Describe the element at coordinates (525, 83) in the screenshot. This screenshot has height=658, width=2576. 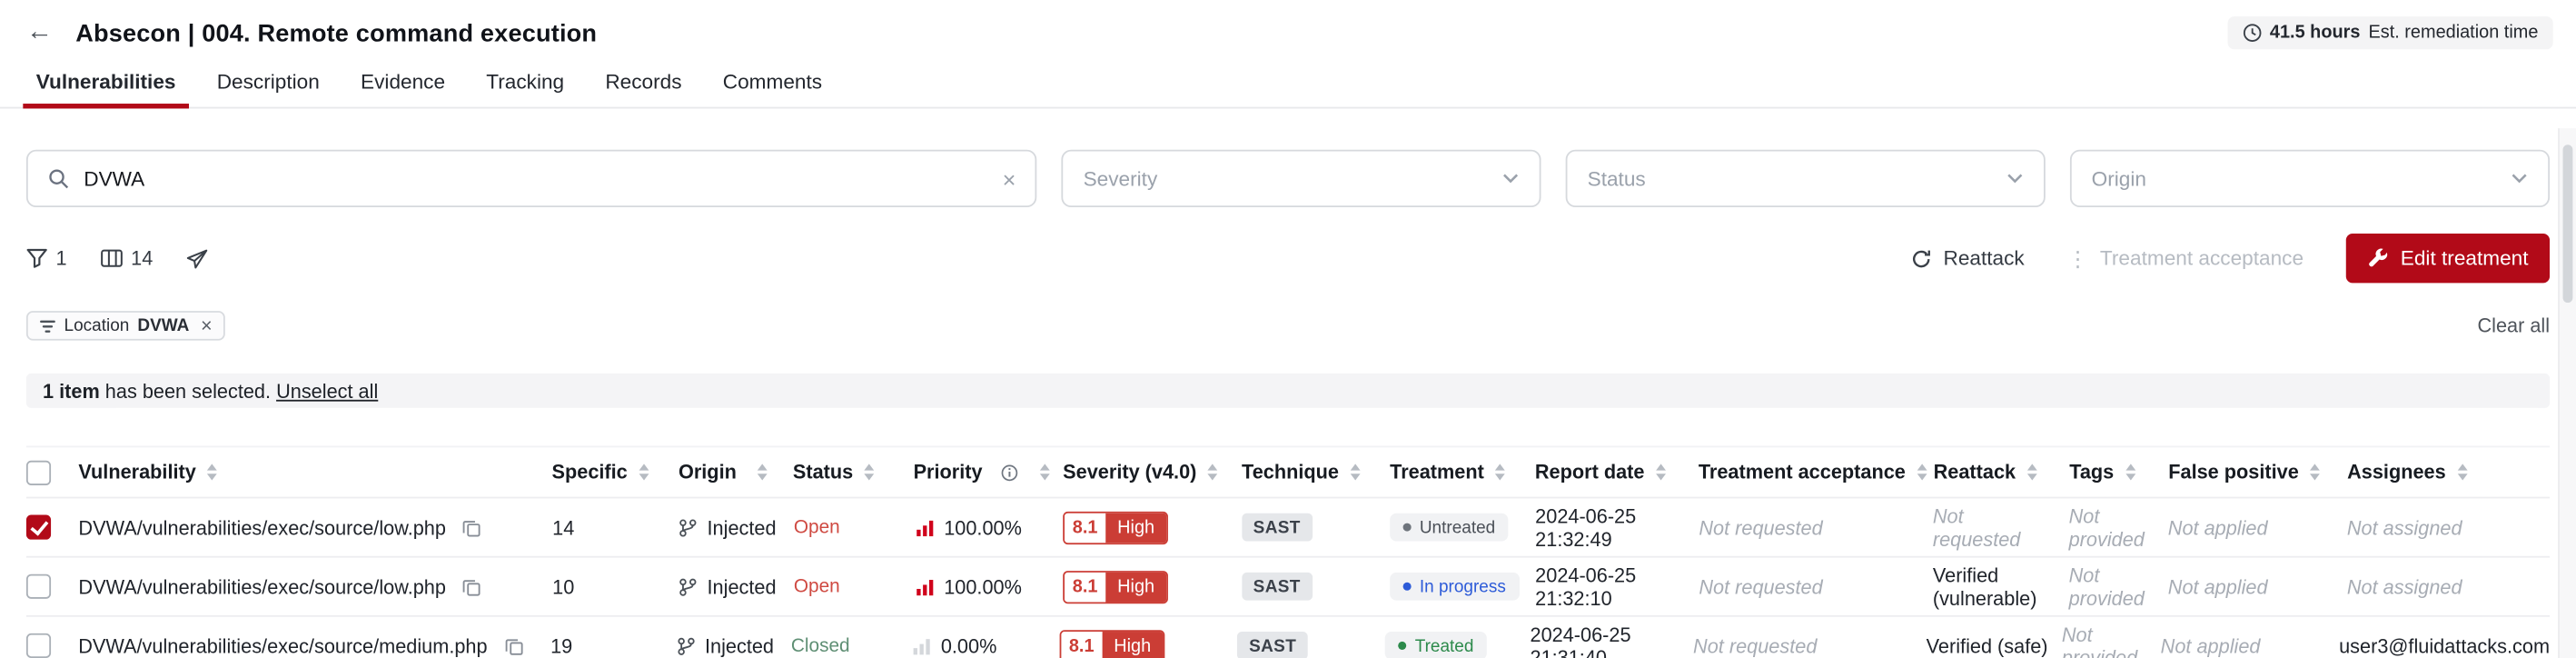
I see `tab-tracking: Tracking` at that location.